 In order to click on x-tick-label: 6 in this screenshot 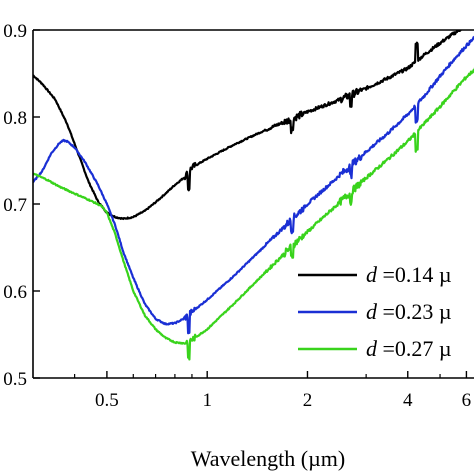, I will do `click(467, 400)`.